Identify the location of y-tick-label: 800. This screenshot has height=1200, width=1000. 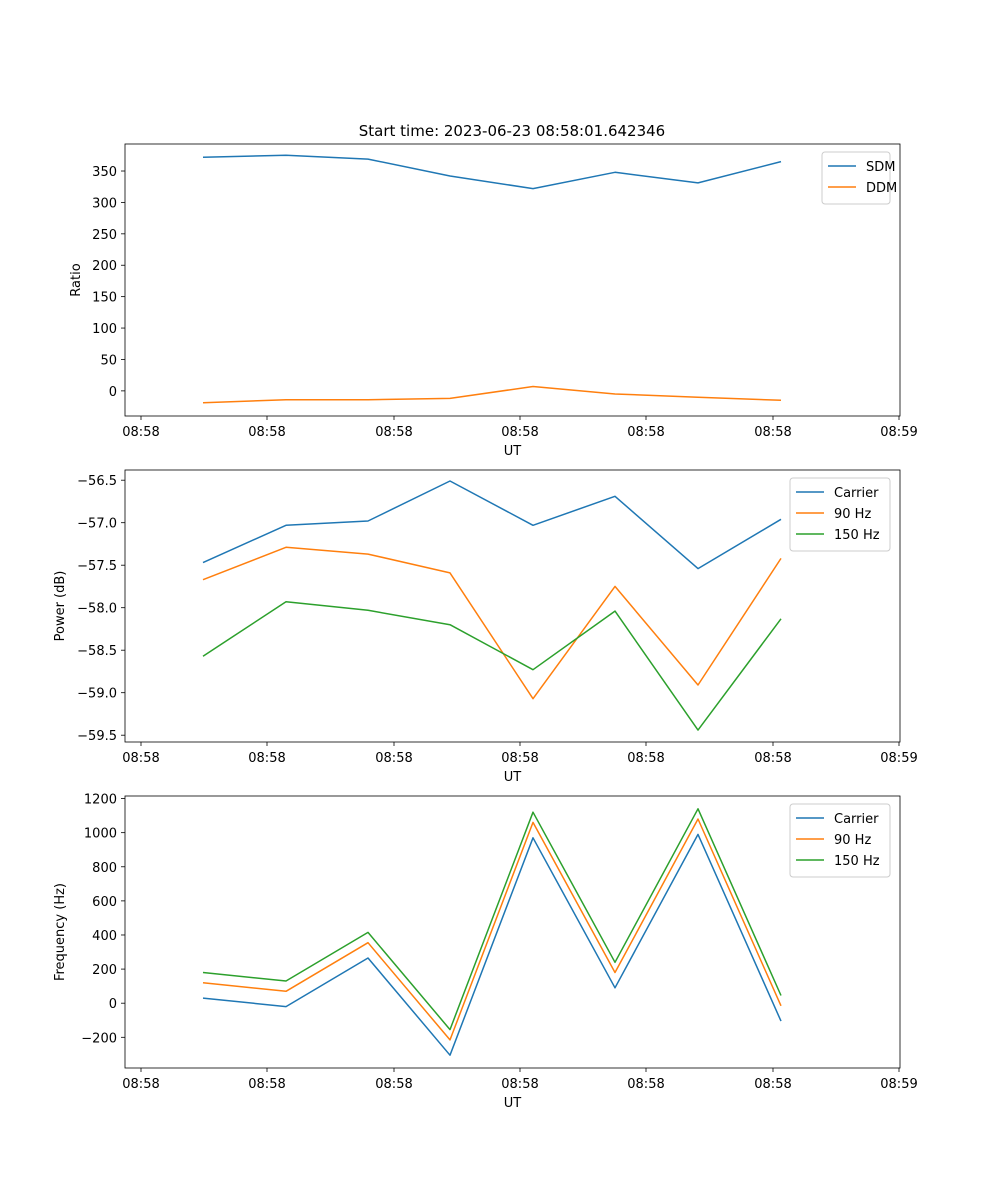
(104, 868).